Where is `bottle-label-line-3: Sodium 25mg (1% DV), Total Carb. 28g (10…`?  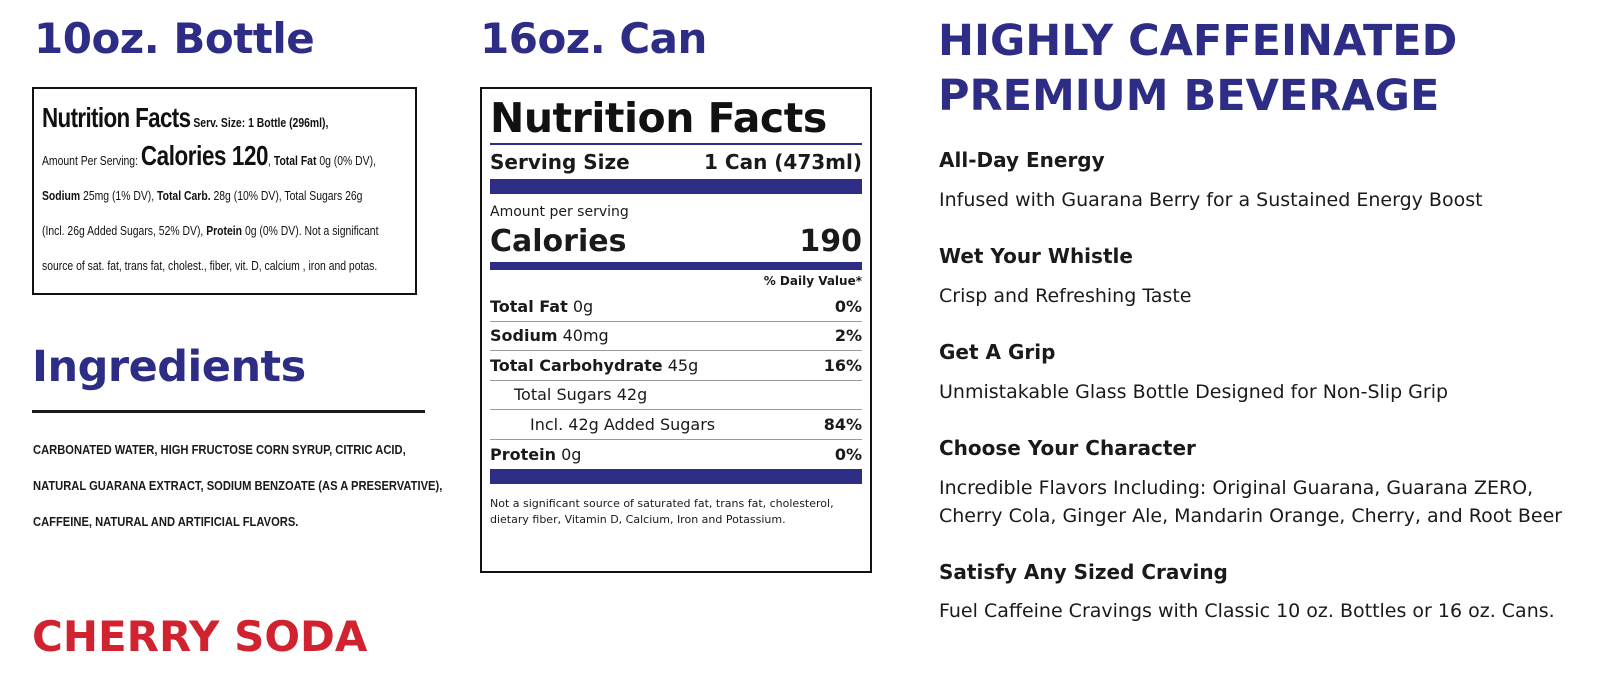 bottle-label-line-3: Sodium 25mg (1% DV), Total Carb. 28g (10… is located at coordinates (224, 195).